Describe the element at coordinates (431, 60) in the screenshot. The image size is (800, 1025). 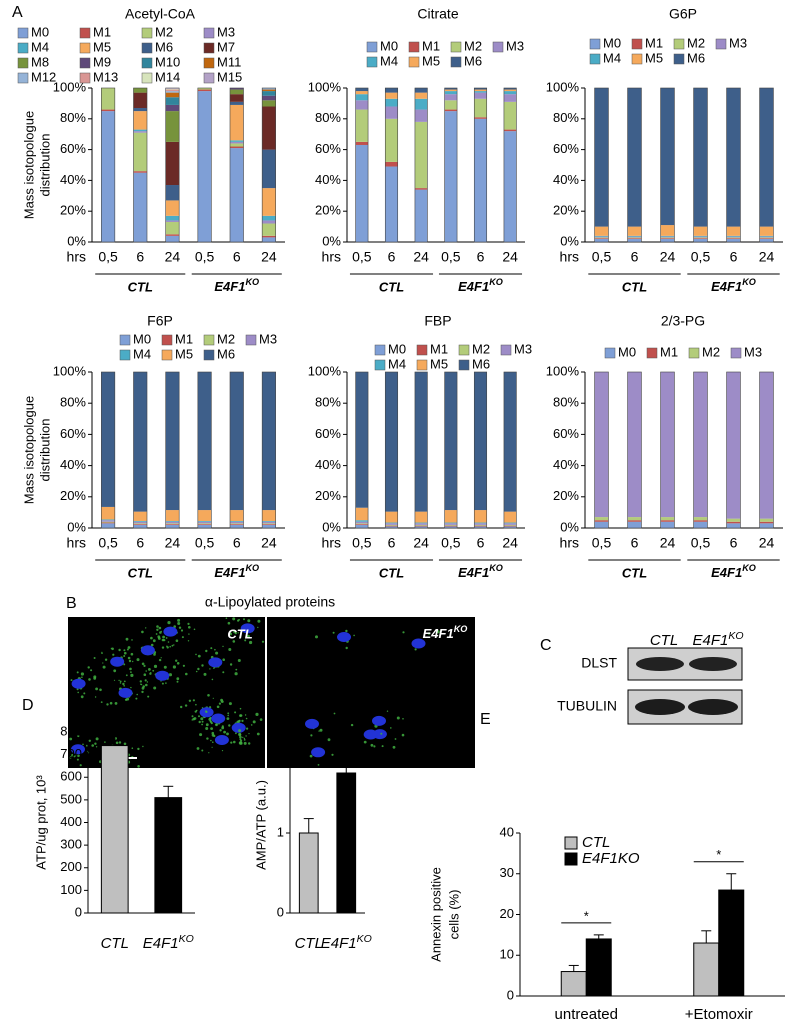
I see `legend-label: M5` at that location.